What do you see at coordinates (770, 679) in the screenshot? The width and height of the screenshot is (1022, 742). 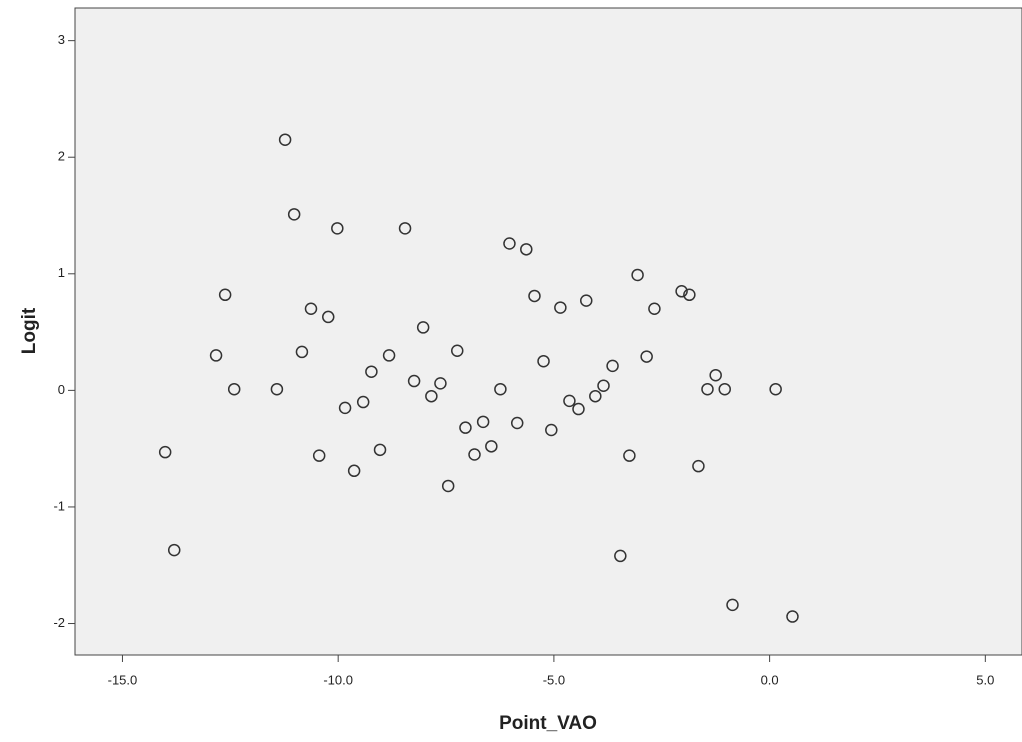 I see `x-tick-label: 0.0` at bounding box center [770, 679].